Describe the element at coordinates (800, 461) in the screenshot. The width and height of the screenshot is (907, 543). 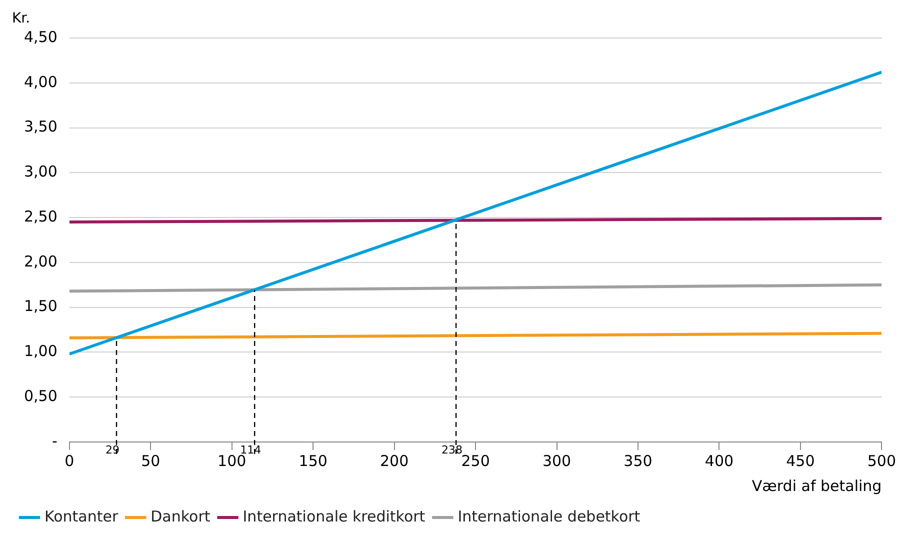
I see `x-tick-label: 450` at that location.